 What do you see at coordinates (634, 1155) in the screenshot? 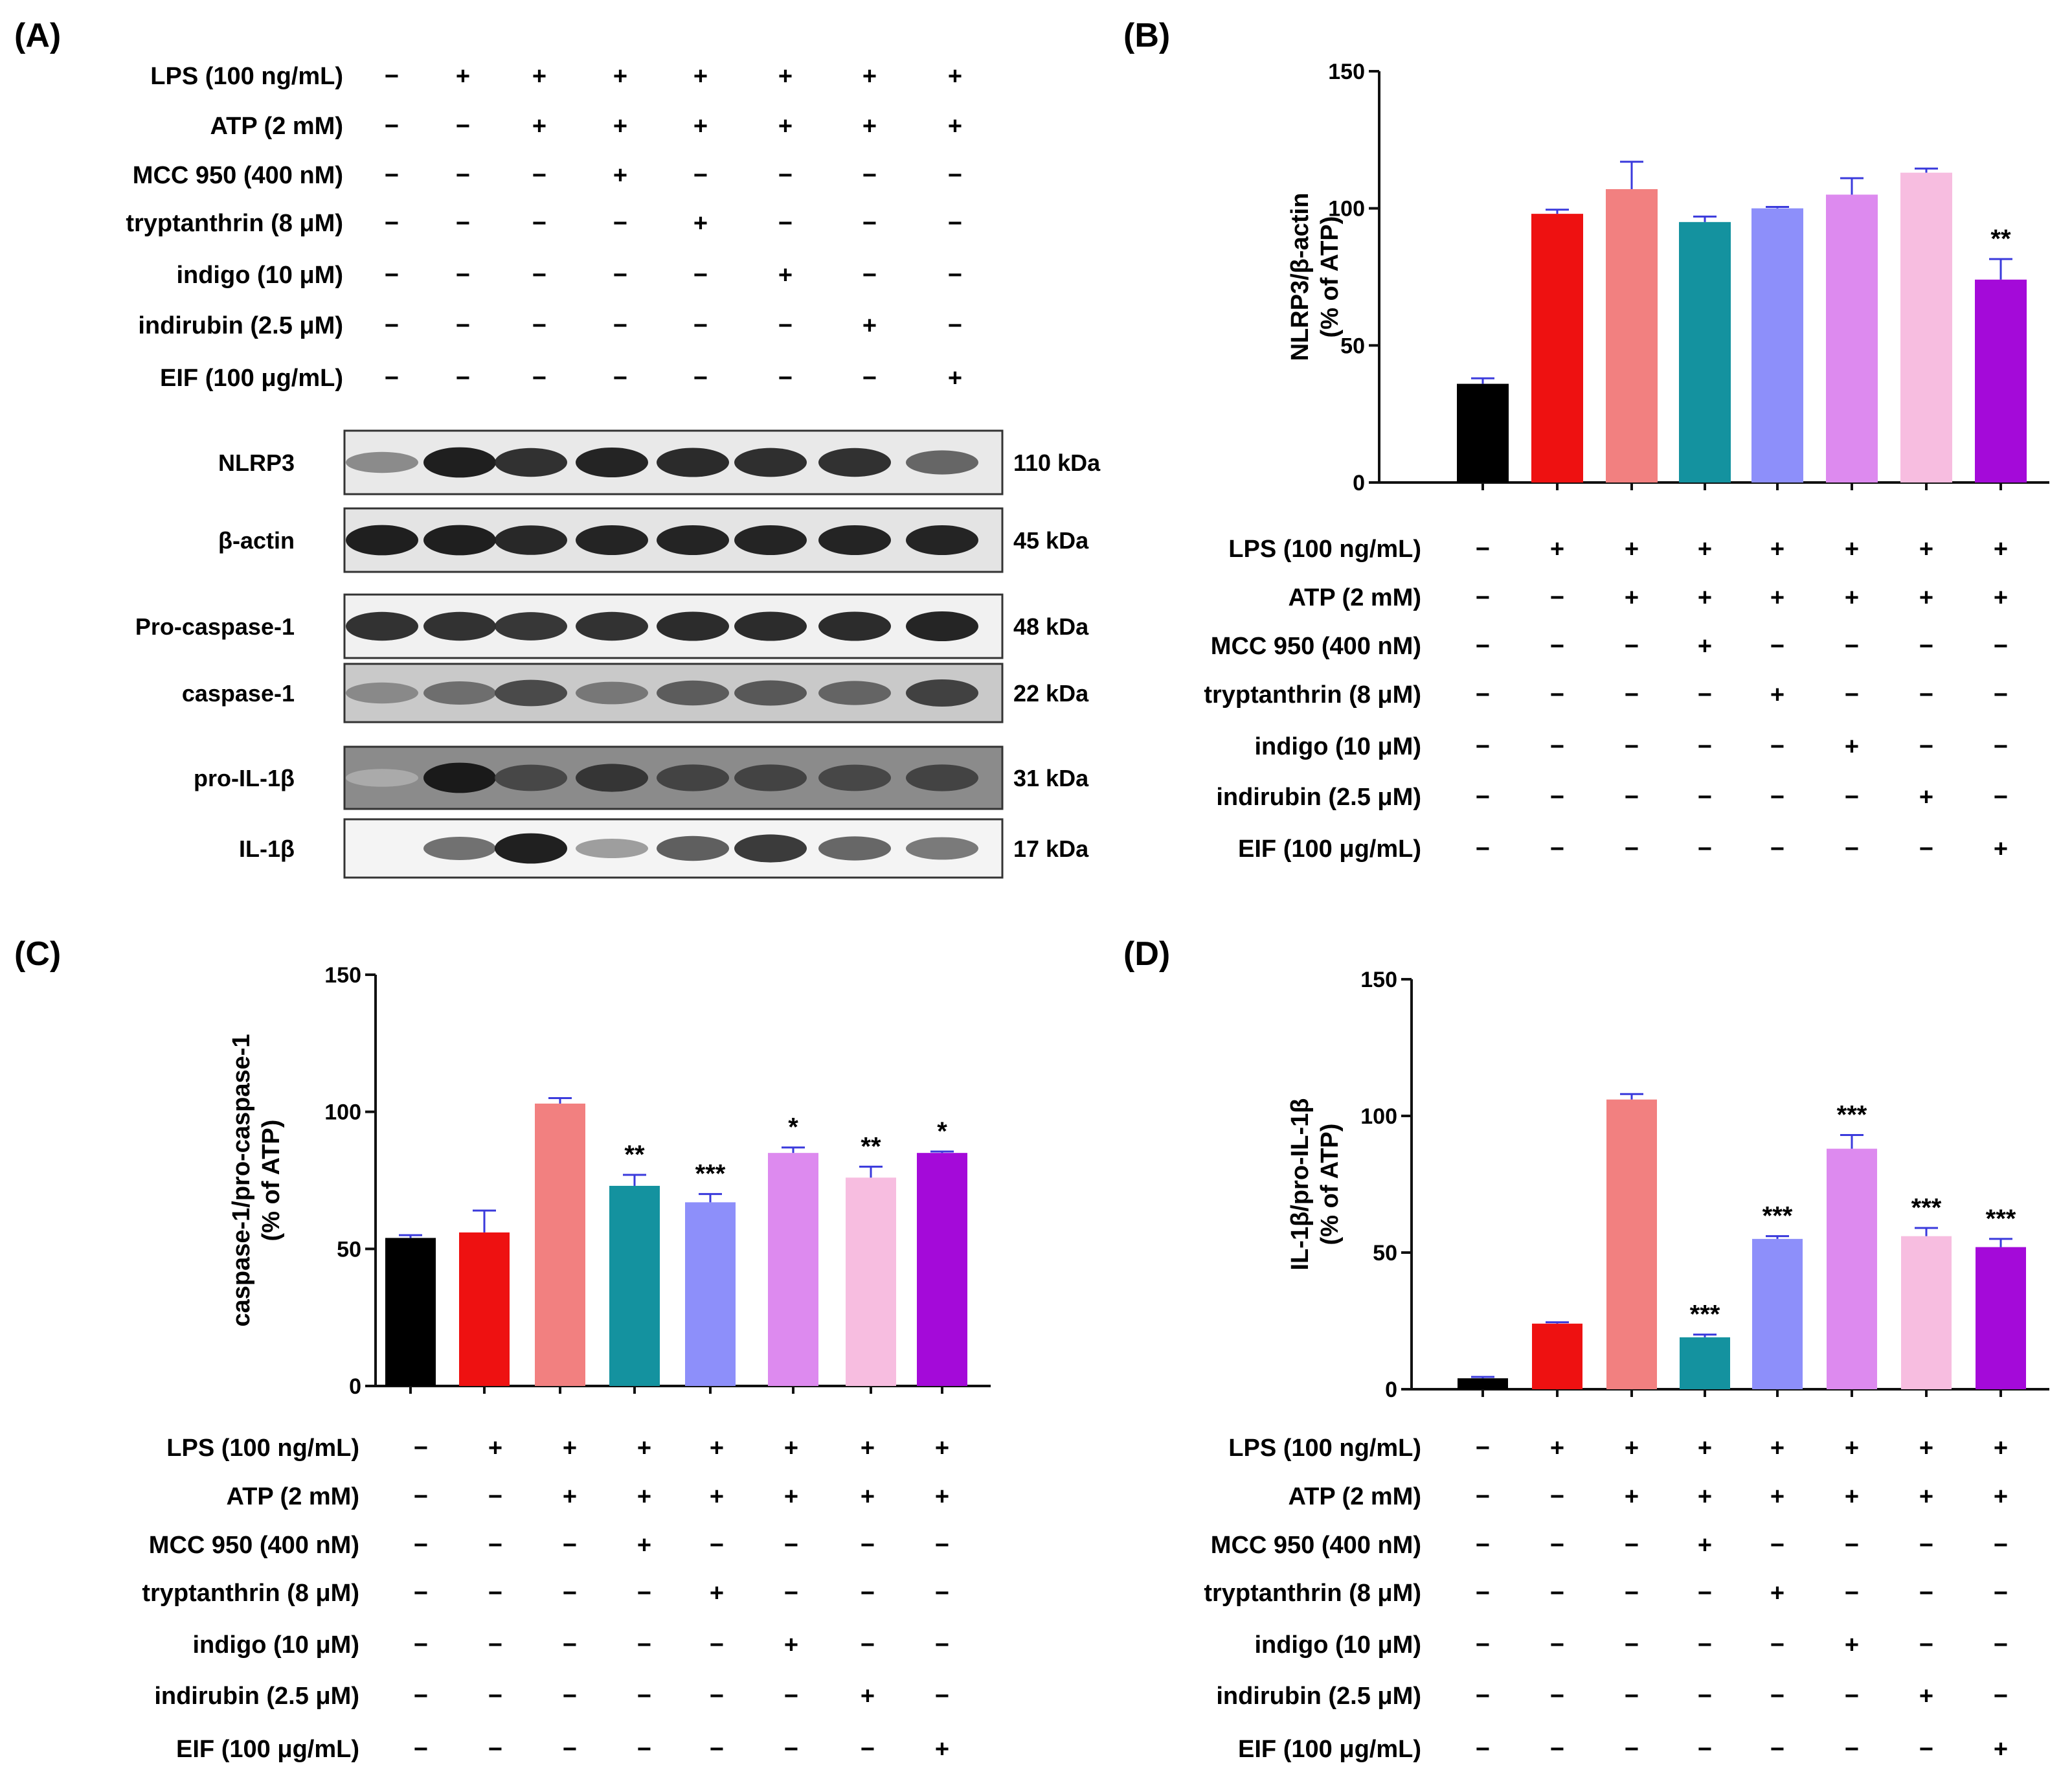
I see `significance-3: **` at bounding box center [634, 1155].